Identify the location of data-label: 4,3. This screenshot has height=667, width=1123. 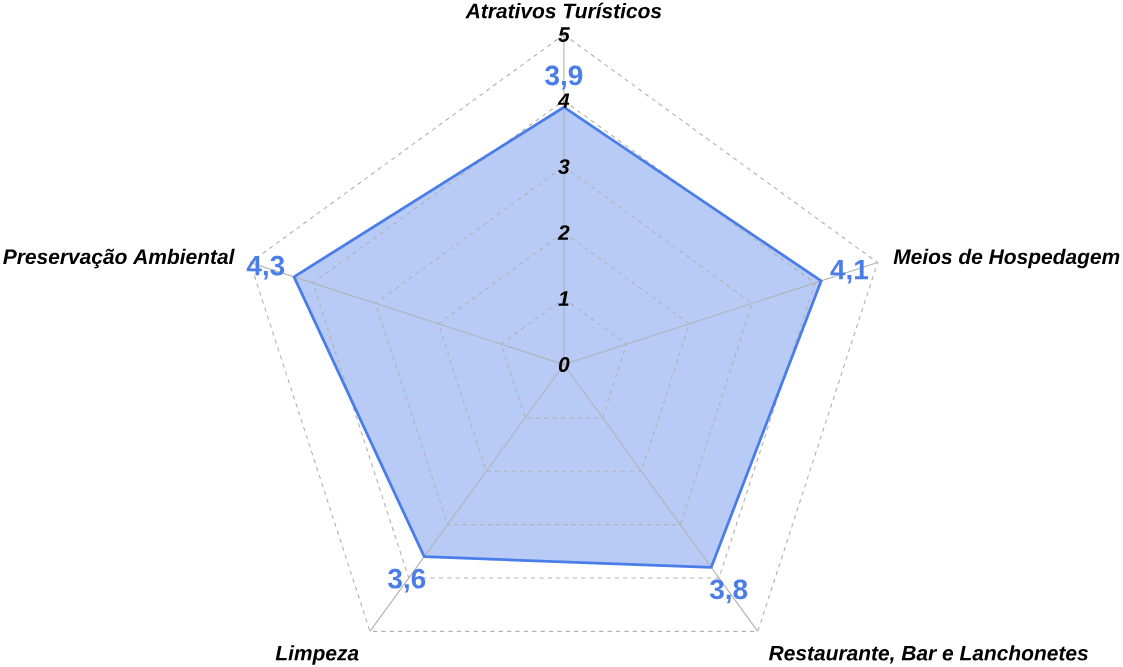
(265, 267).